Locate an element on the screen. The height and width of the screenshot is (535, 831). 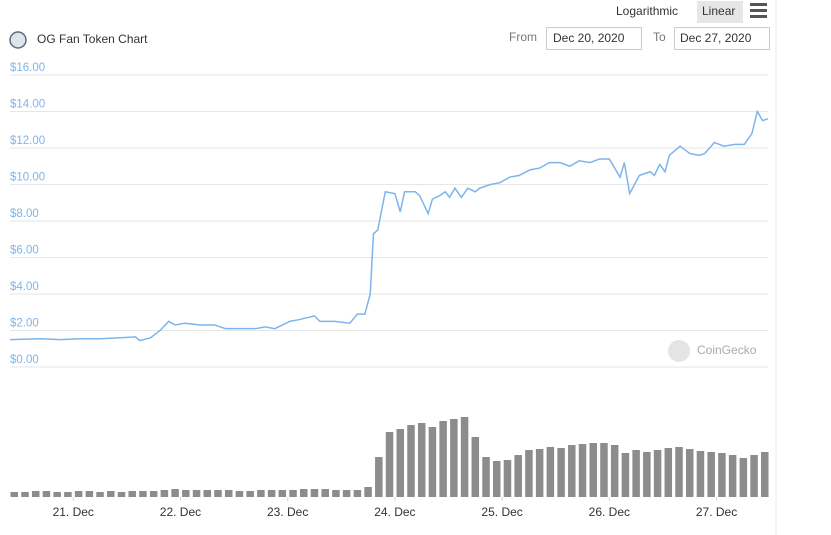
y-tick-label: $6.00 is located at coordinates (24, 251).